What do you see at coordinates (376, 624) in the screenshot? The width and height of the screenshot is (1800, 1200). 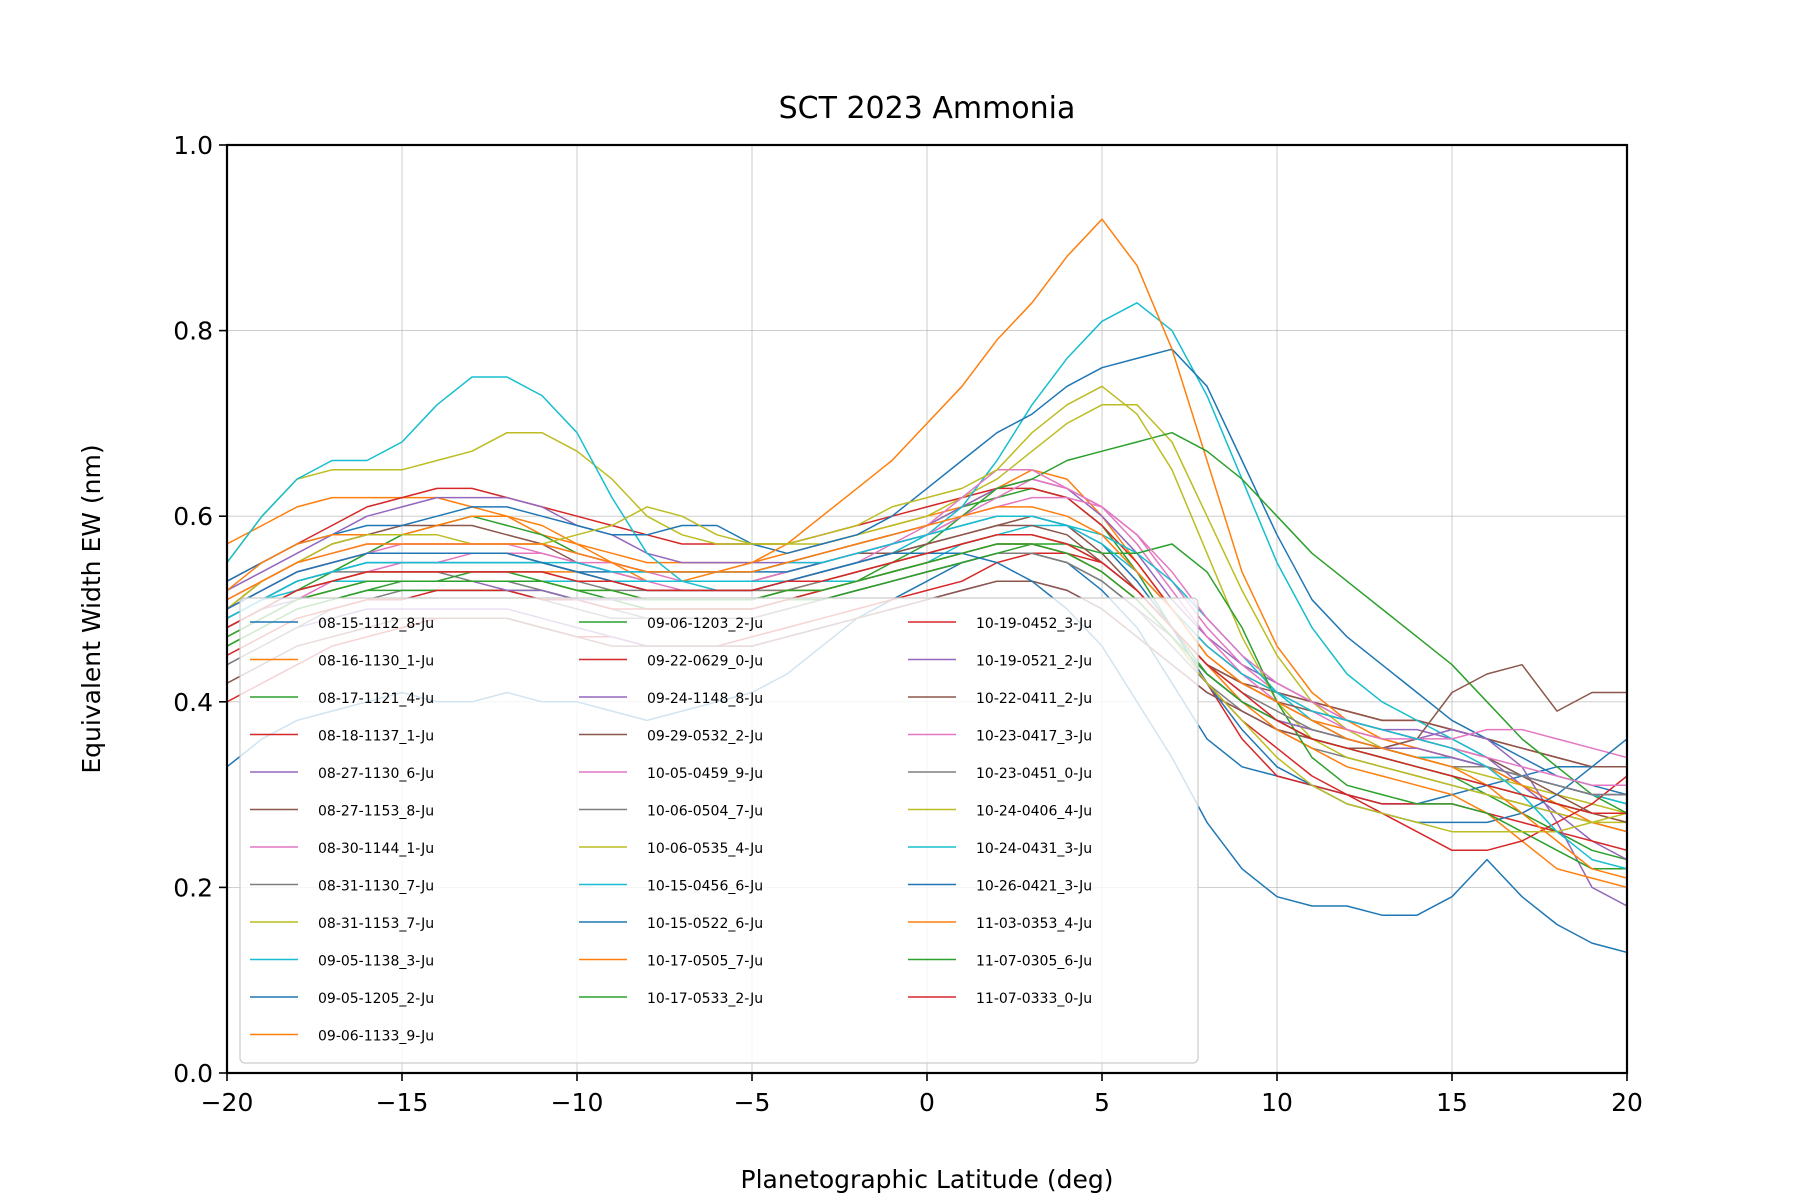 I see `legend-label: 08-15-1112_8-Ju` at bounding box center [376, 624].